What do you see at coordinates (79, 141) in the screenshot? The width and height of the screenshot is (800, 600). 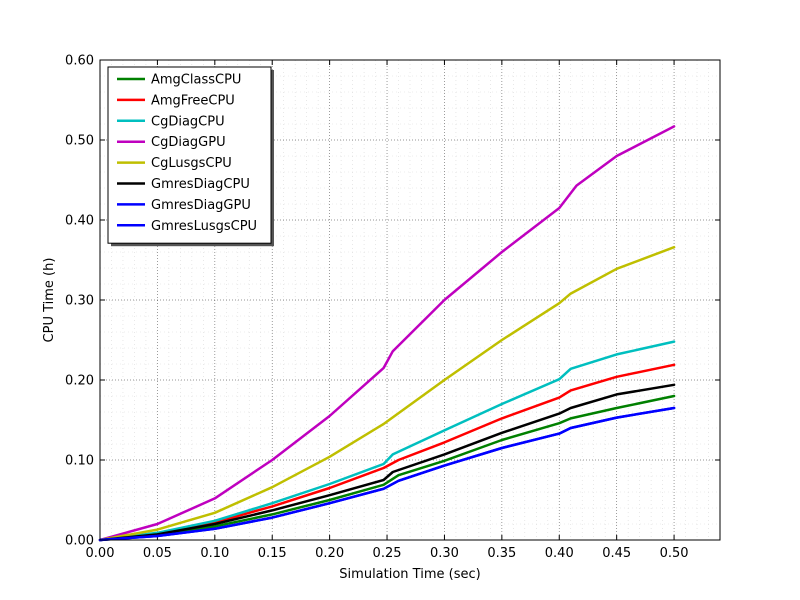 I see `y-tick-label: 0.50` at bounding box center [79, 141].